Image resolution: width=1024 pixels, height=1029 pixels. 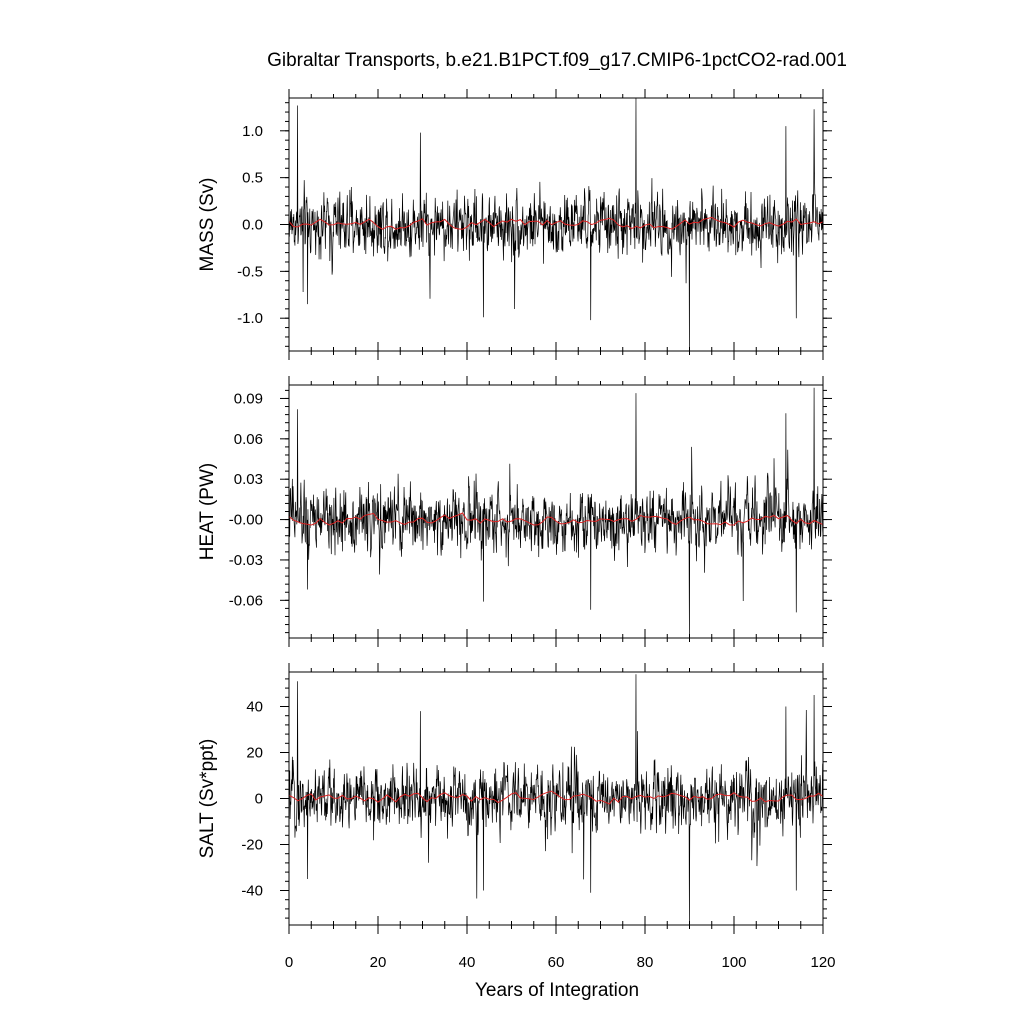 I want to click on y-tick-label: -1.0, so click(x=250, y=318).